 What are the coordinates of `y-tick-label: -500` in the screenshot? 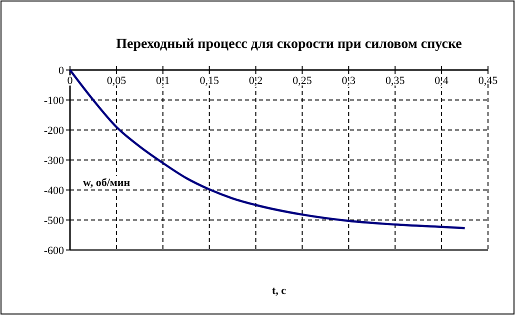 It's located at (54, 221).